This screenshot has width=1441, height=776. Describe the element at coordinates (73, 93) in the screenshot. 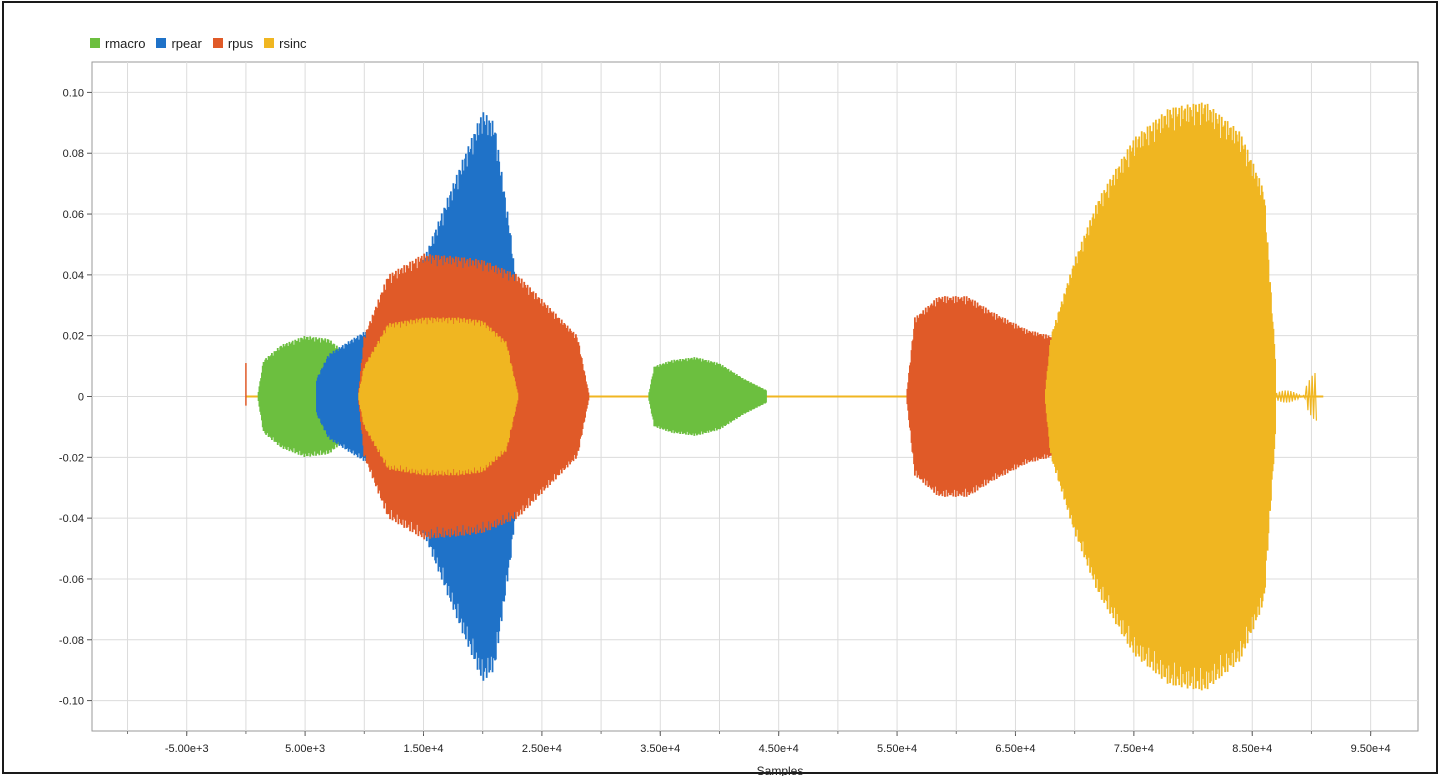

I see `y-tick-label: 0.10` at that location.